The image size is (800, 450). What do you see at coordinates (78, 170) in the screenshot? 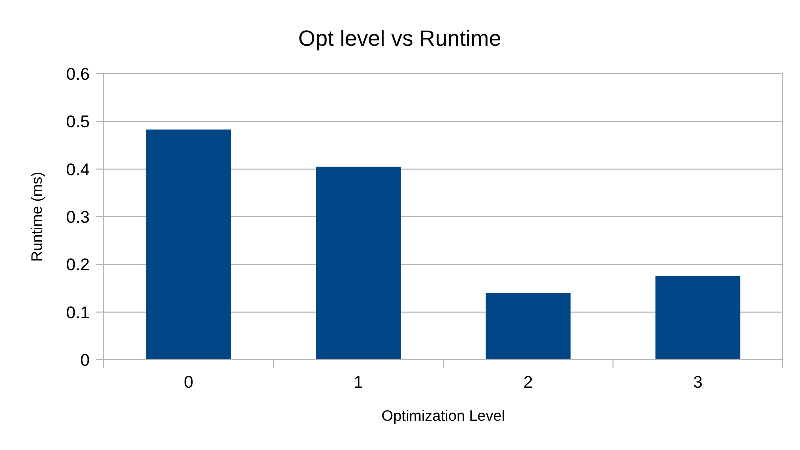
I see `y-tick-label: 0.4` at bounding box center [78, 170].